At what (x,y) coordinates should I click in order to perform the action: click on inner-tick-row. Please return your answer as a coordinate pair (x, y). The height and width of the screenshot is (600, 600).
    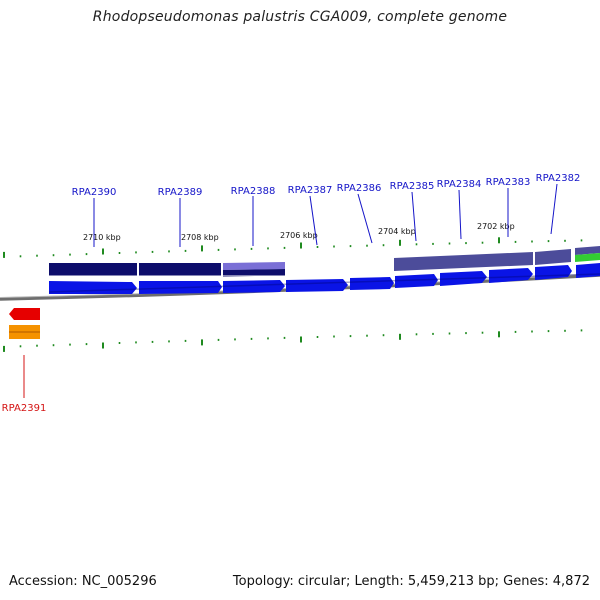
    Looking at the image, I should click on (293, 340).